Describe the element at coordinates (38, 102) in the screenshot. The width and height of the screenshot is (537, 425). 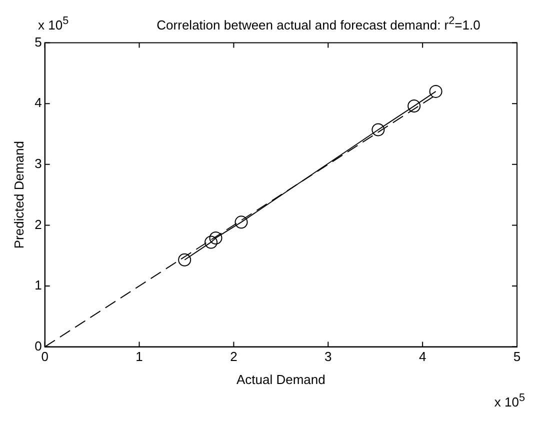
I see `y-tick-label: 4` at that location.